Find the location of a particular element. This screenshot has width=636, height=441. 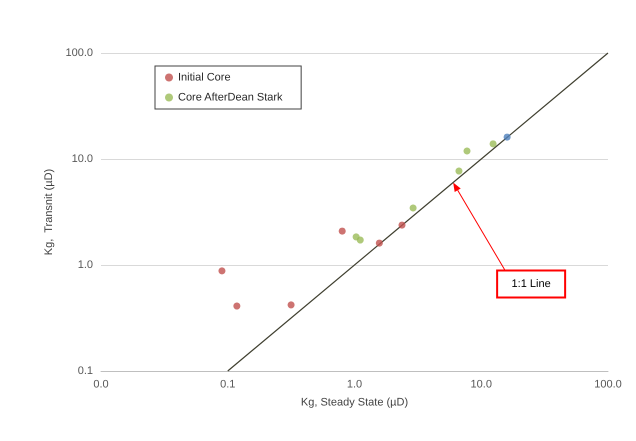

x-tick-label: 0.0 is located at coordinates (101, 384).